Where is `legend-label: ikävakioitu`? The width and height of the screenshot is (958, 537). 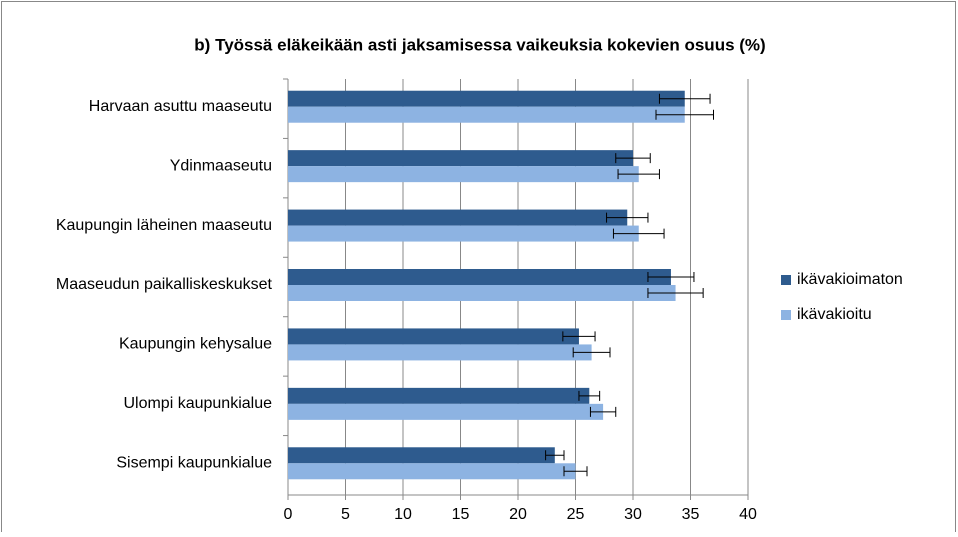
legend-label: ikävakioitu is located at coordinates (834, 314).